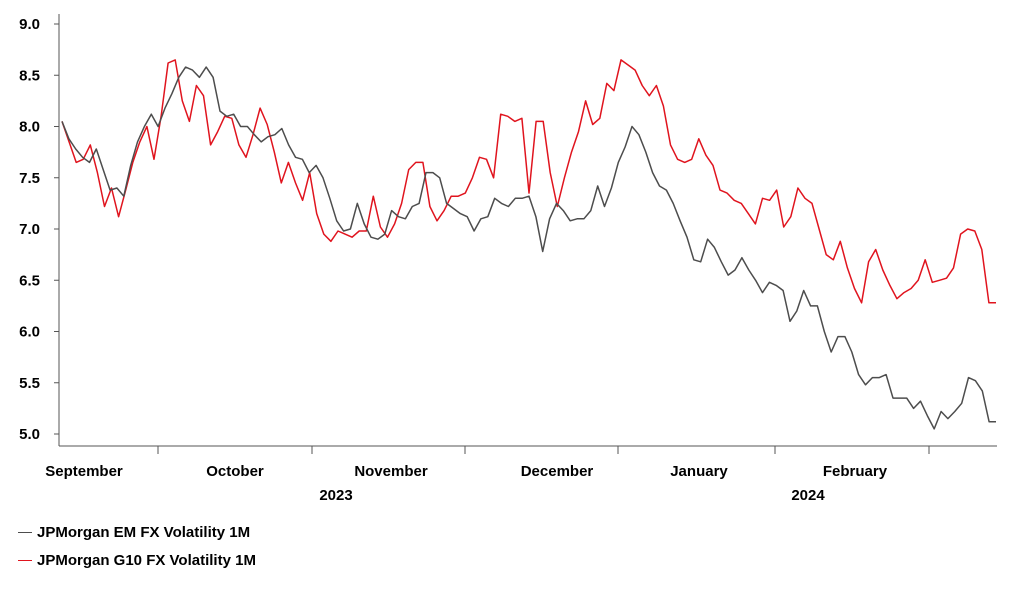 The height and width of the screenshot is (597, 1022). What do you see at coordinates (84, 471) in the screenshot?
I see `x-month-label: September` at bounding box center [84, 471].